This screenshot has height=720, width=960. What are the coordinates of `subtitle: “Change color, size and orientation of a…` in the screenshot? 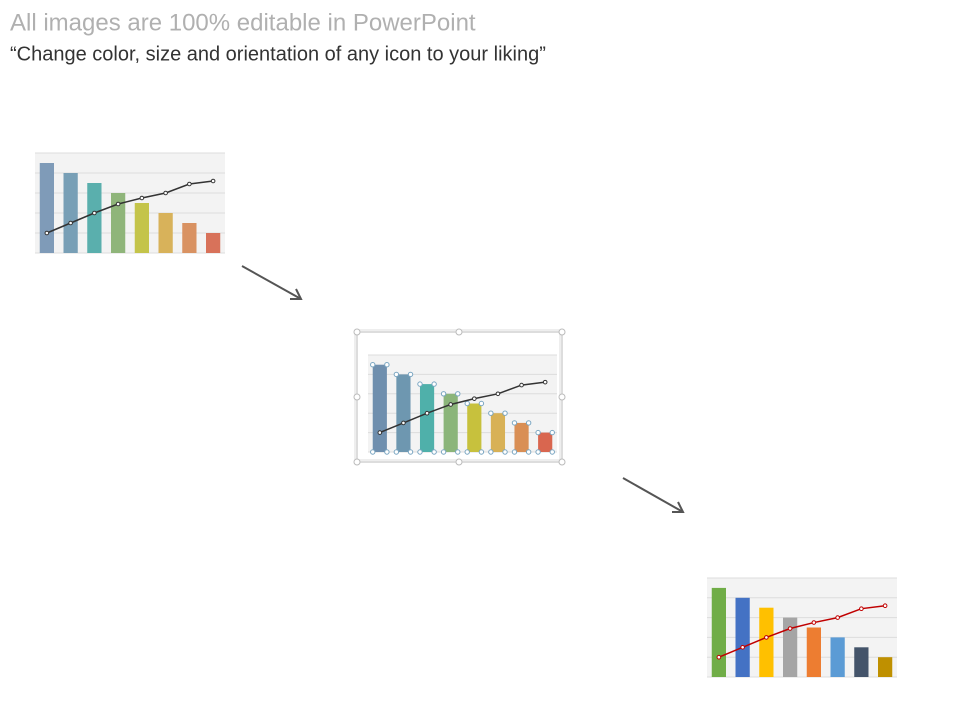 It's located at (278, 54).